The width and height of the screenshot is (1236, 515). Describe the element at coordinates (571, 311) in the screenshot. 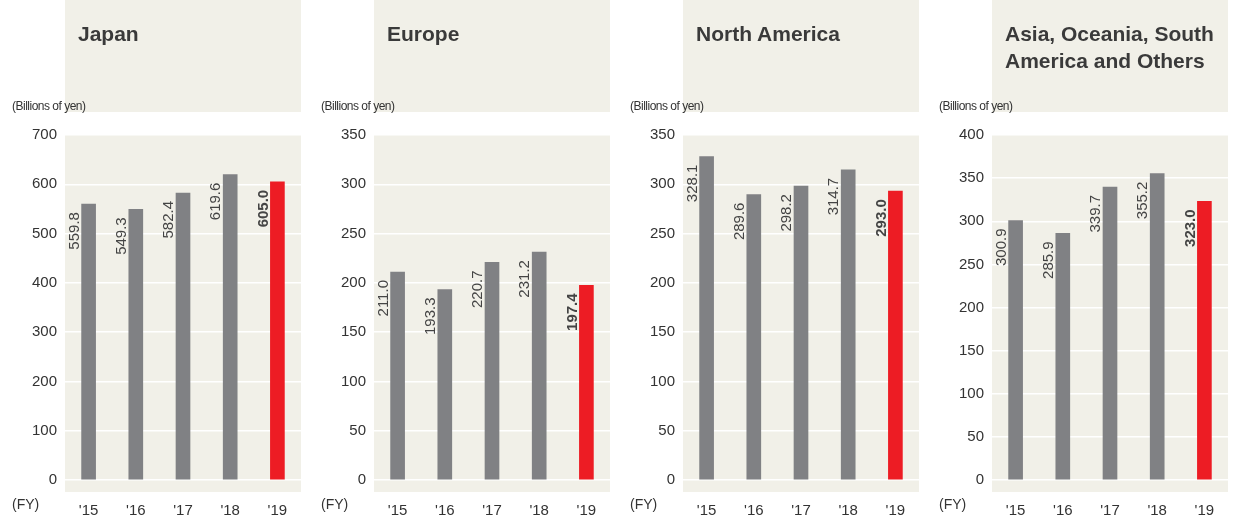

I see `data-label: 197.4` at that location.